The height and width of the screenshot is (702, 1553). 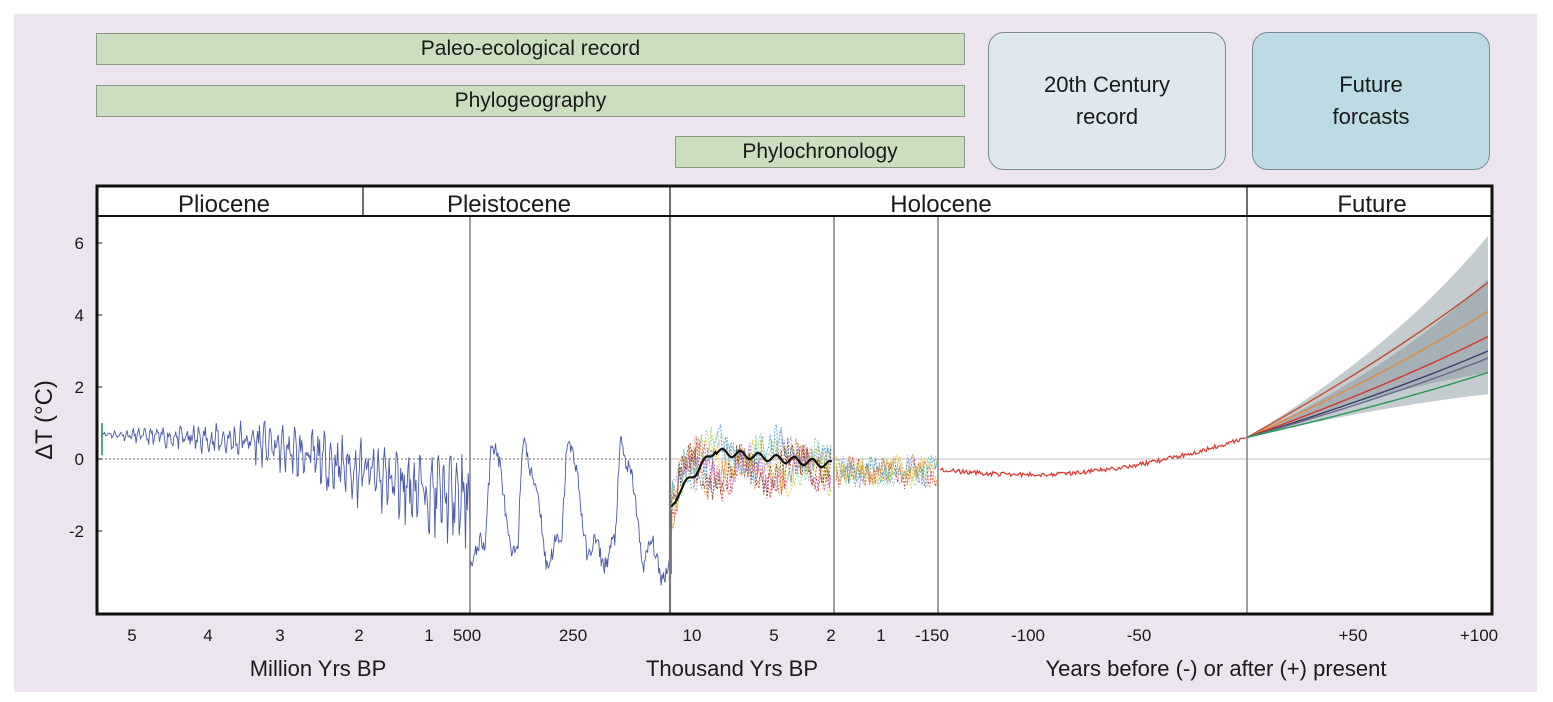 What do you see at coordinates (79, 459) in the screenshot?
I see `y-tick-label: 0` at bounding box center [79, 459].